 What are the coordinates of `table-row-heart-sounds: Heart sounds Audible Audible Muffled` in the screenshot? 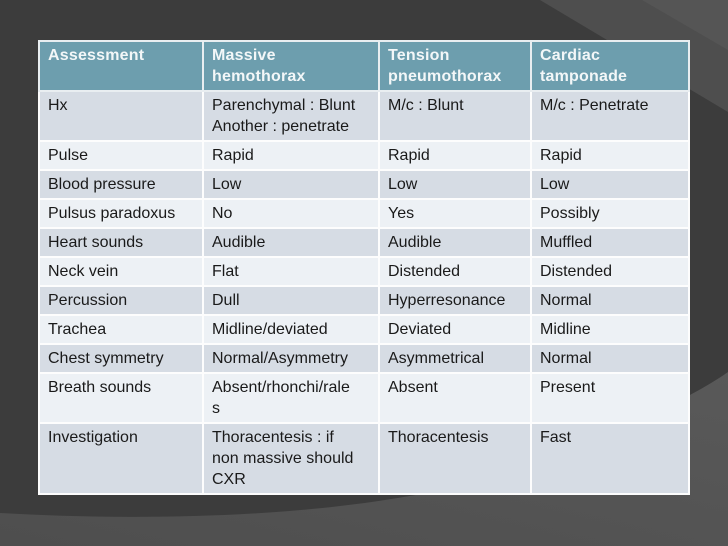 It's located at (364, 242).